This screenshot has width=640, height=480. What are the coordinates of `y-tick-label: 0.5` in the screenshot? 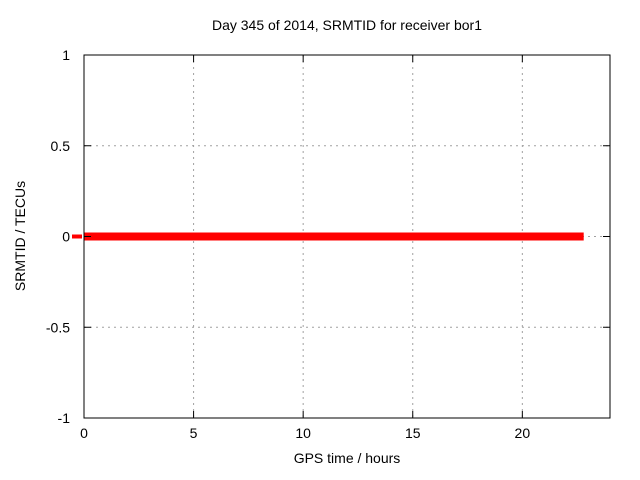 It's located at (61, 146).